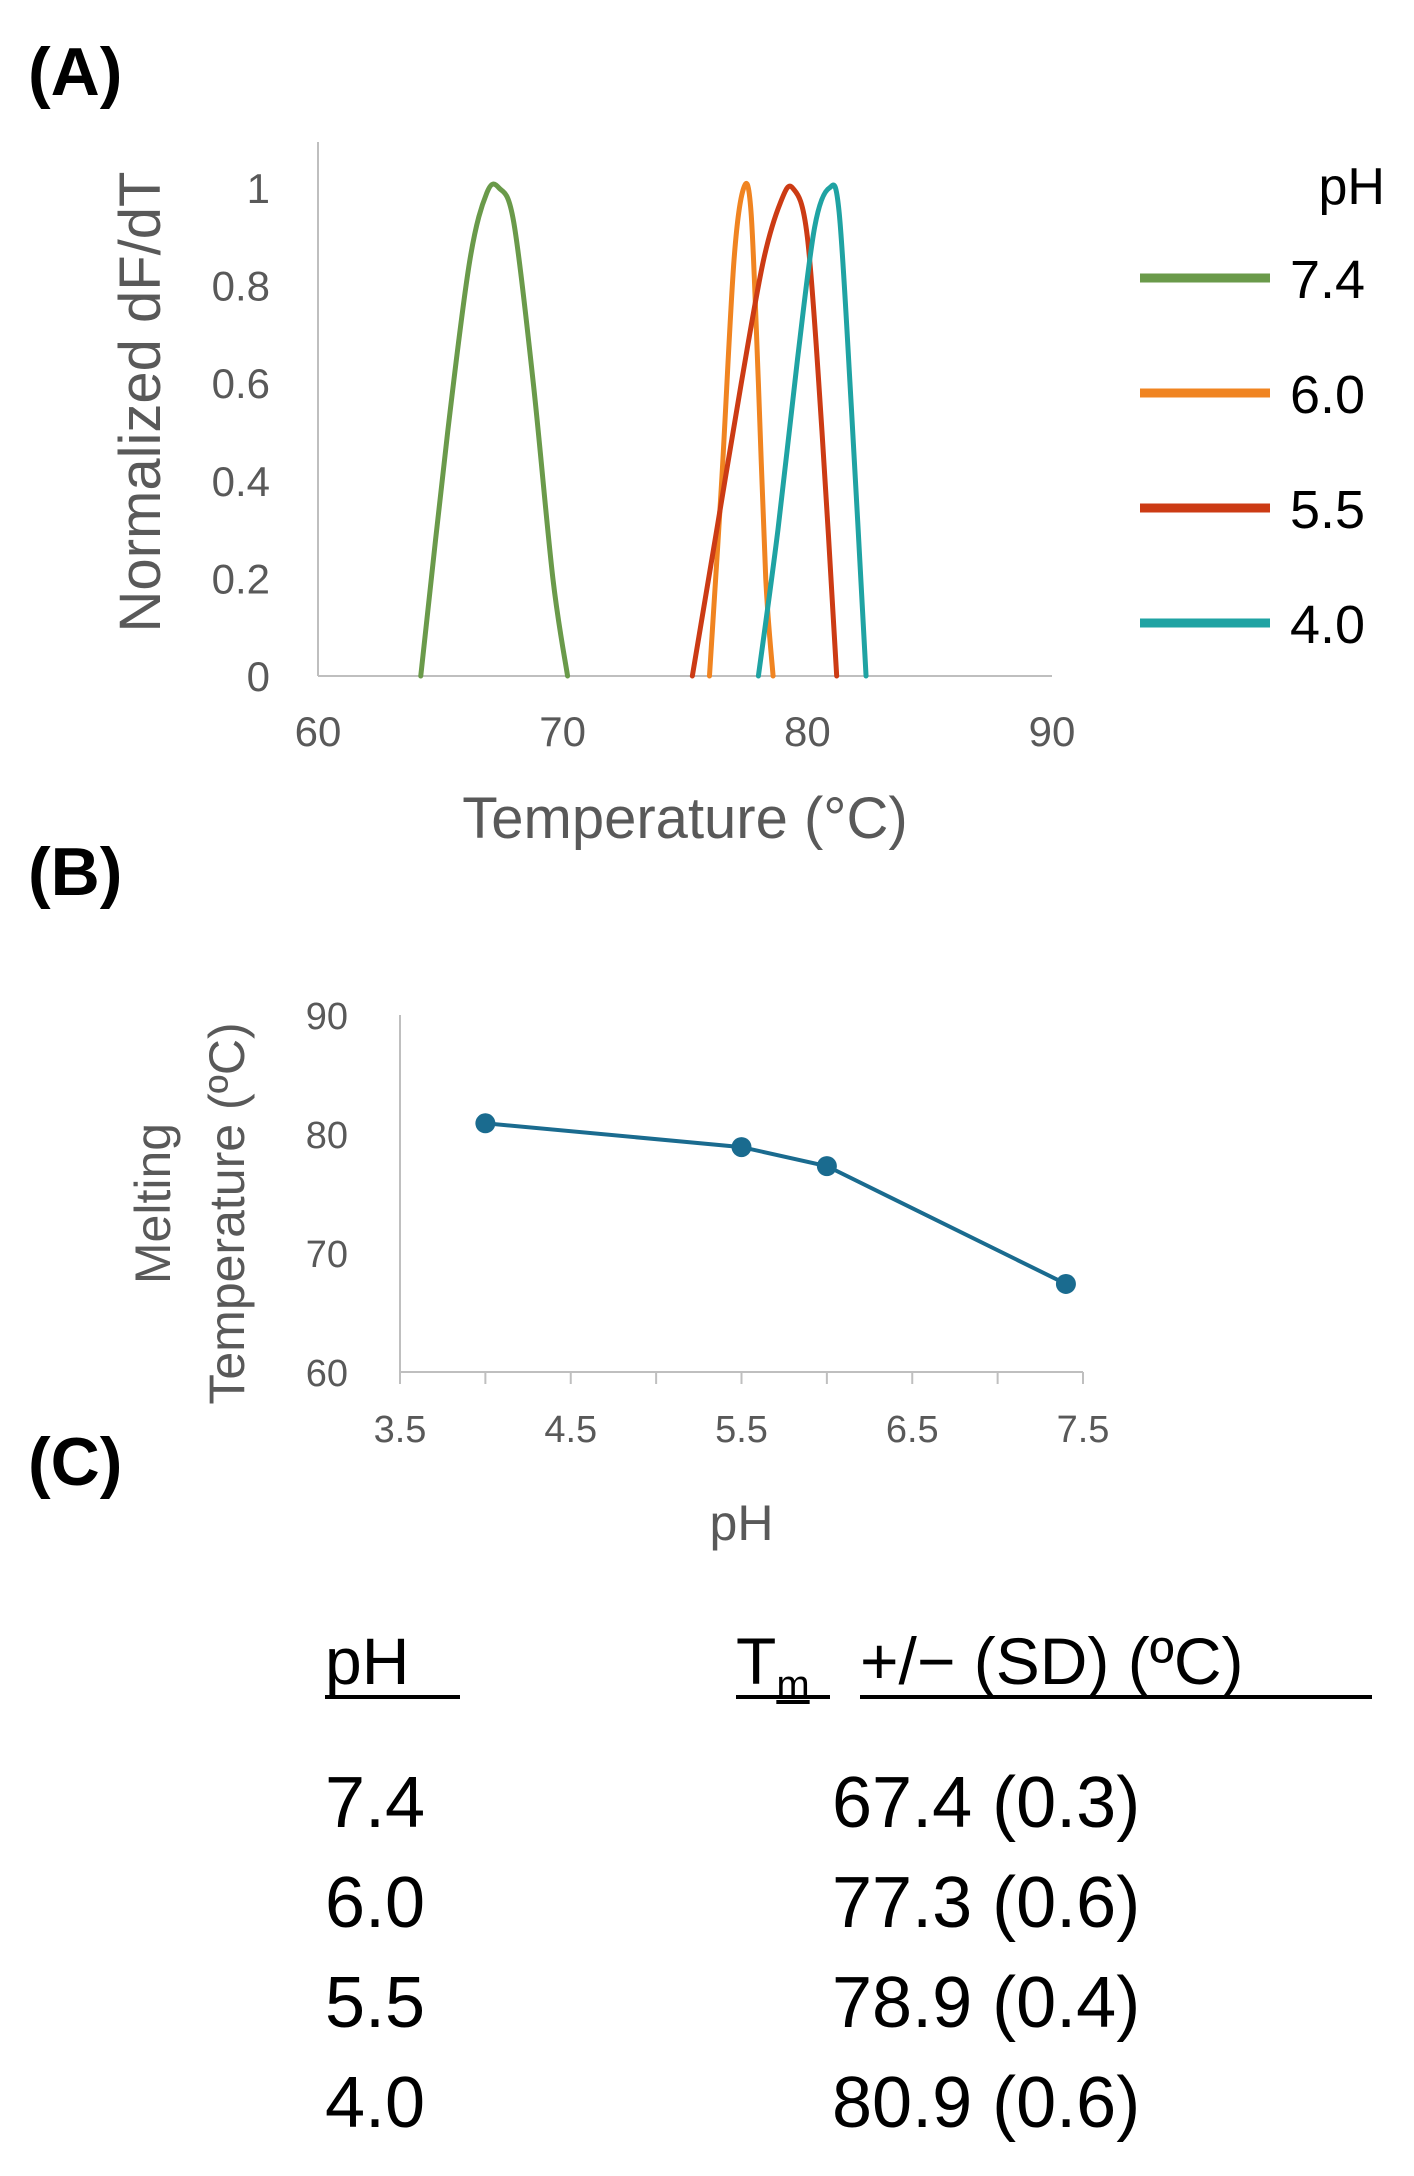  I want to click on y-tick-label: 90, so click(327, 1017).